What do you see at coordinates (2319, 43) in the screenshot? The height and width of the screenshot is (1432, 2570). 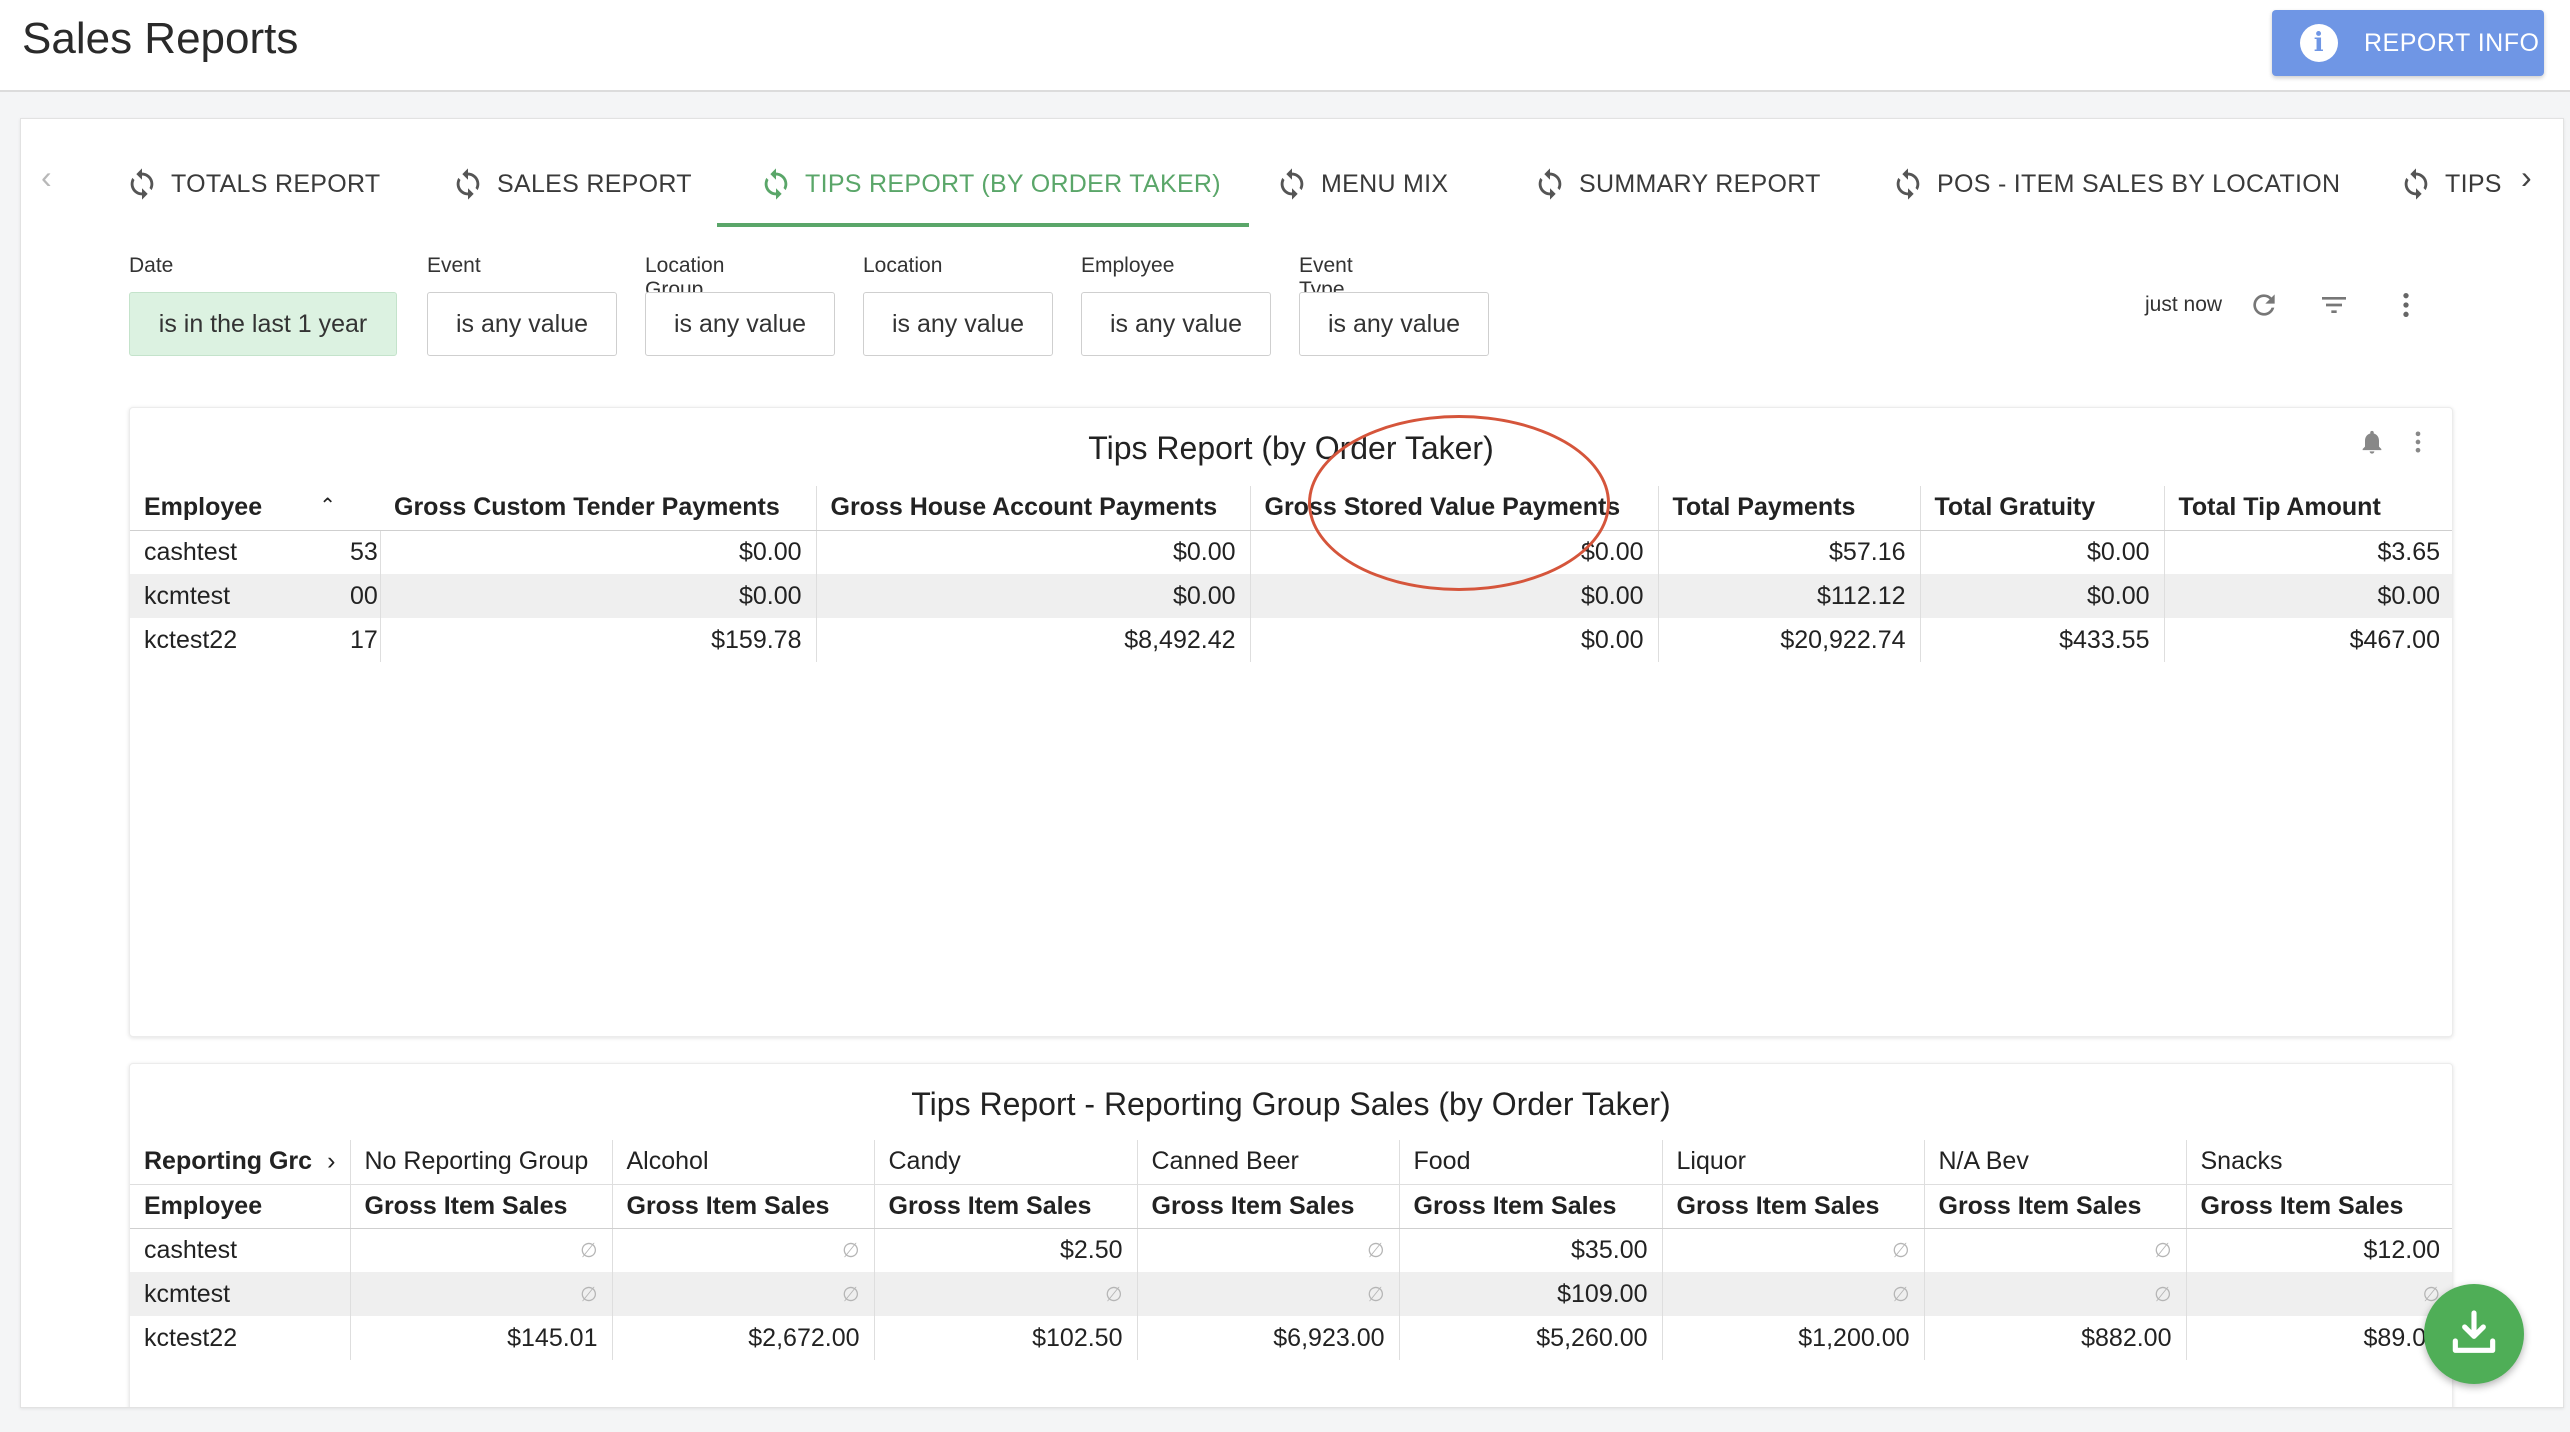 I see `info-icon: i` at bounding box center [2319, 43].